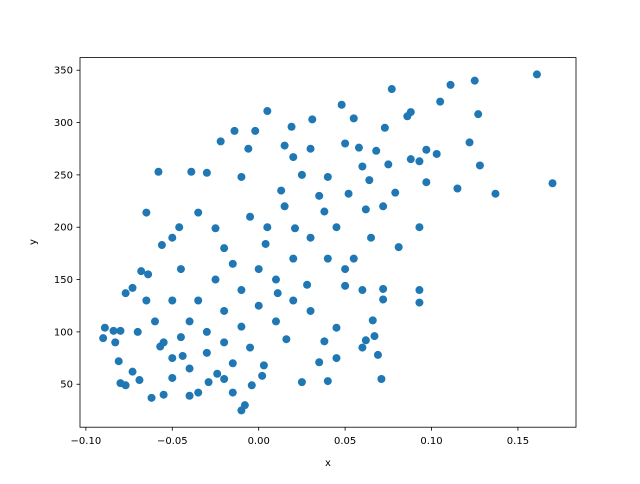 The height and width of the screenshot is (484, 640). Describe the element at coordinates (345, 441) in the screenshot. I see `x-tick-label: 0.05` at that location.